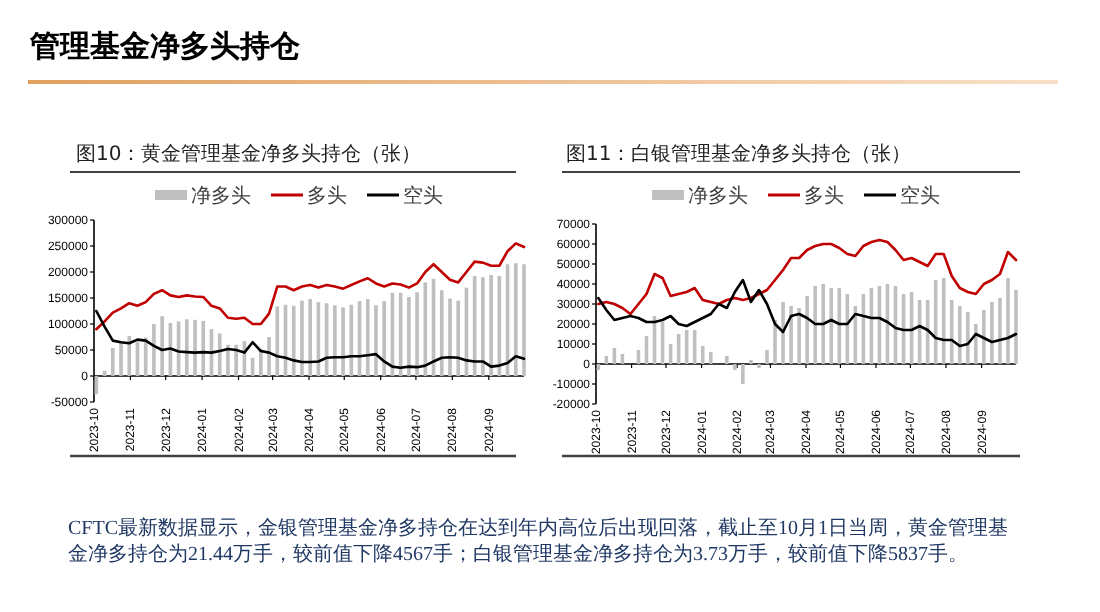 The height and width of the screenshot is (612, 1100). What do you see at coordinates (249, 154) in the screenshot?
I see `chart-title: 图10：黄金管理基金净多头持仓（张）` at bounding box center [249, 154].